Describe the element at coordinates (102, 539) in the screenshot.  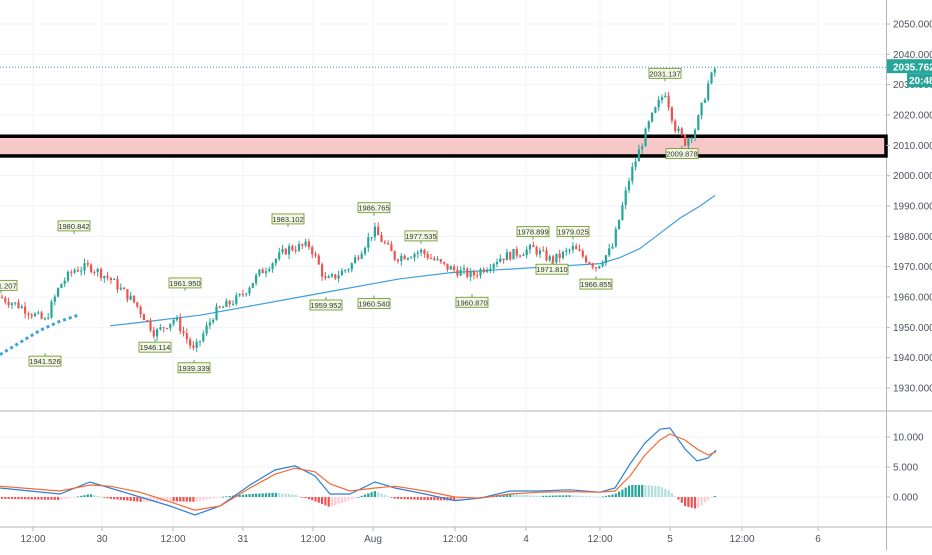
I see `x-tick-label: 30` at that location.